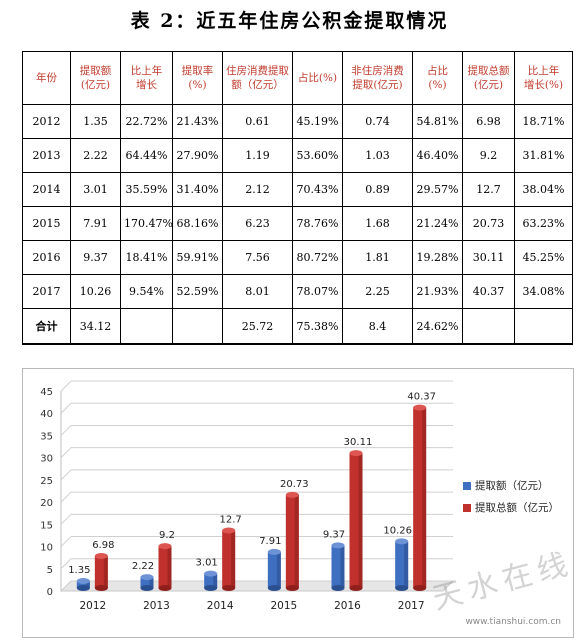 Image resolution: width=579 pixels, height=640 pixels. I want to click on y-tick-label: 5, so click(50, 570).